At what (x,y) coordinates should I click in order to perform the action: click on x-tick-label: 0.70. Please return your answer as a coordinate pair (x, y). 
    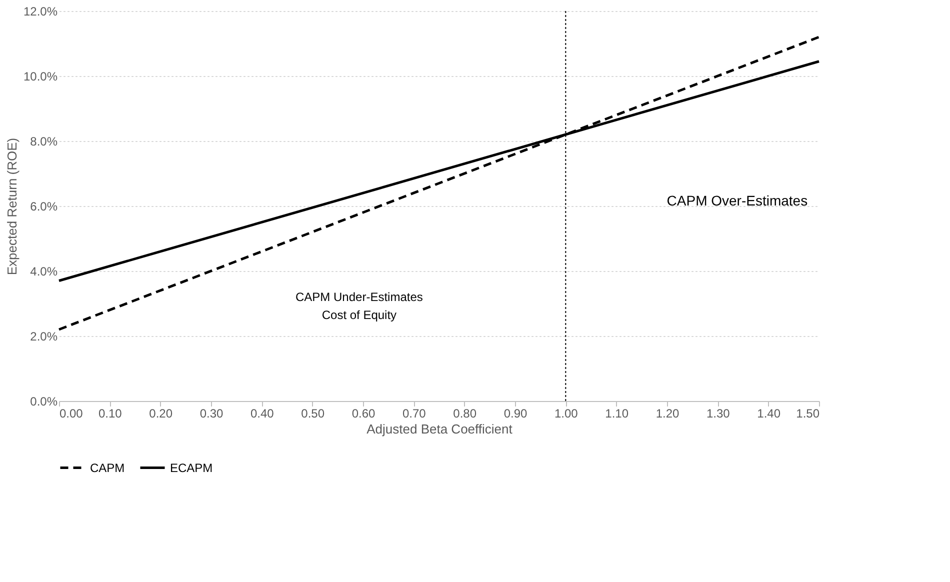
    Looking at the image, I should click on (414, 413).